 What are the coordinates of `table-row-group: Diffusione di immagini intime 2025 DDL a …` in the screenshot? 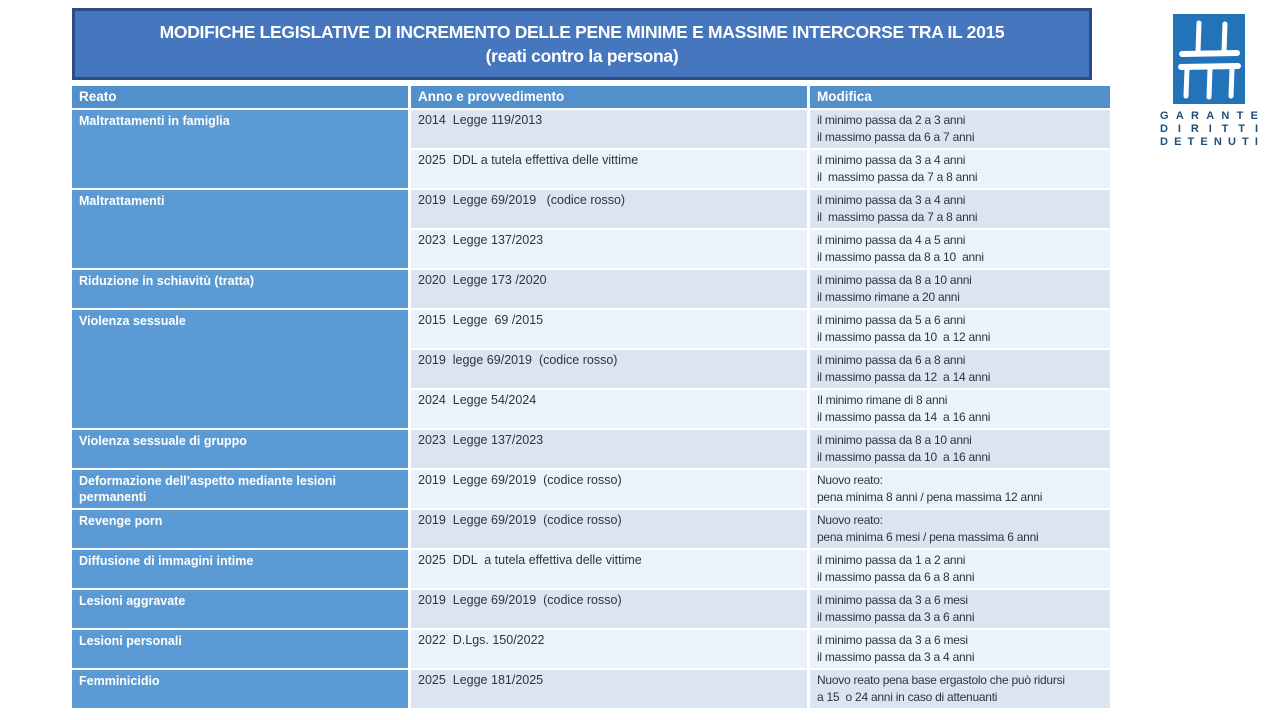 It's located at (591, 569).